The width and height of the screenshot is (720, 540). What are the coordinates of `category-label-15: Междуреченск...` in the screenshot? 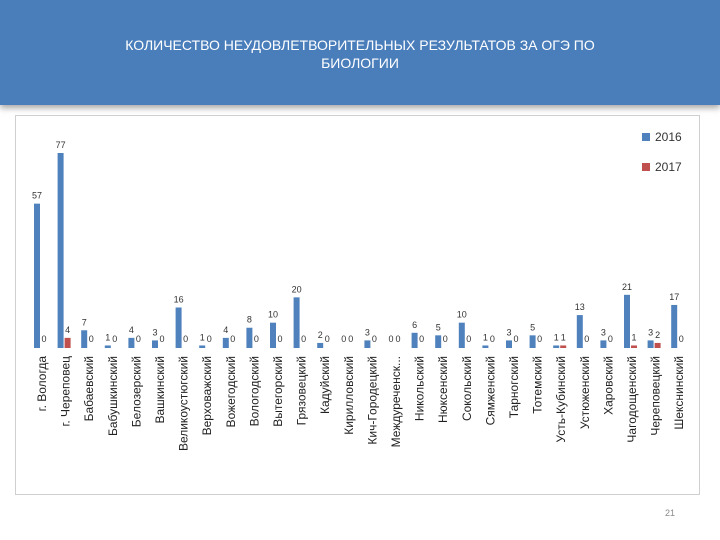 It's located at (396, 401).